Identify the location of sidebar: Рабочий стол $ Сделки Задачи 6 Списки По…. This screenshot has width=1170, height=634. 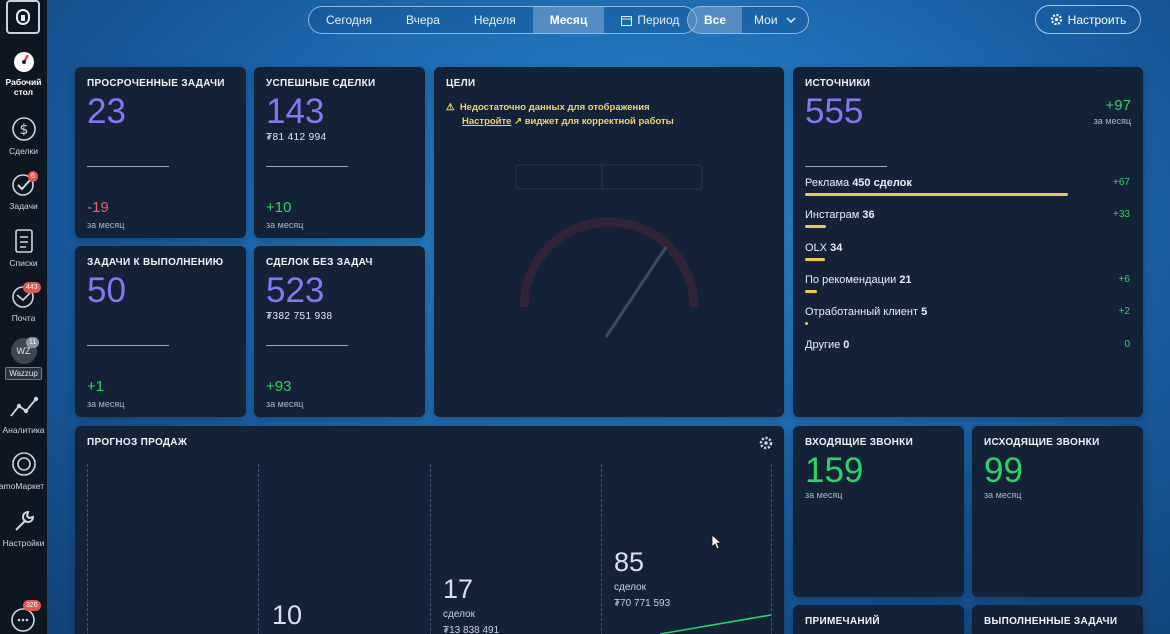
(23, 317).